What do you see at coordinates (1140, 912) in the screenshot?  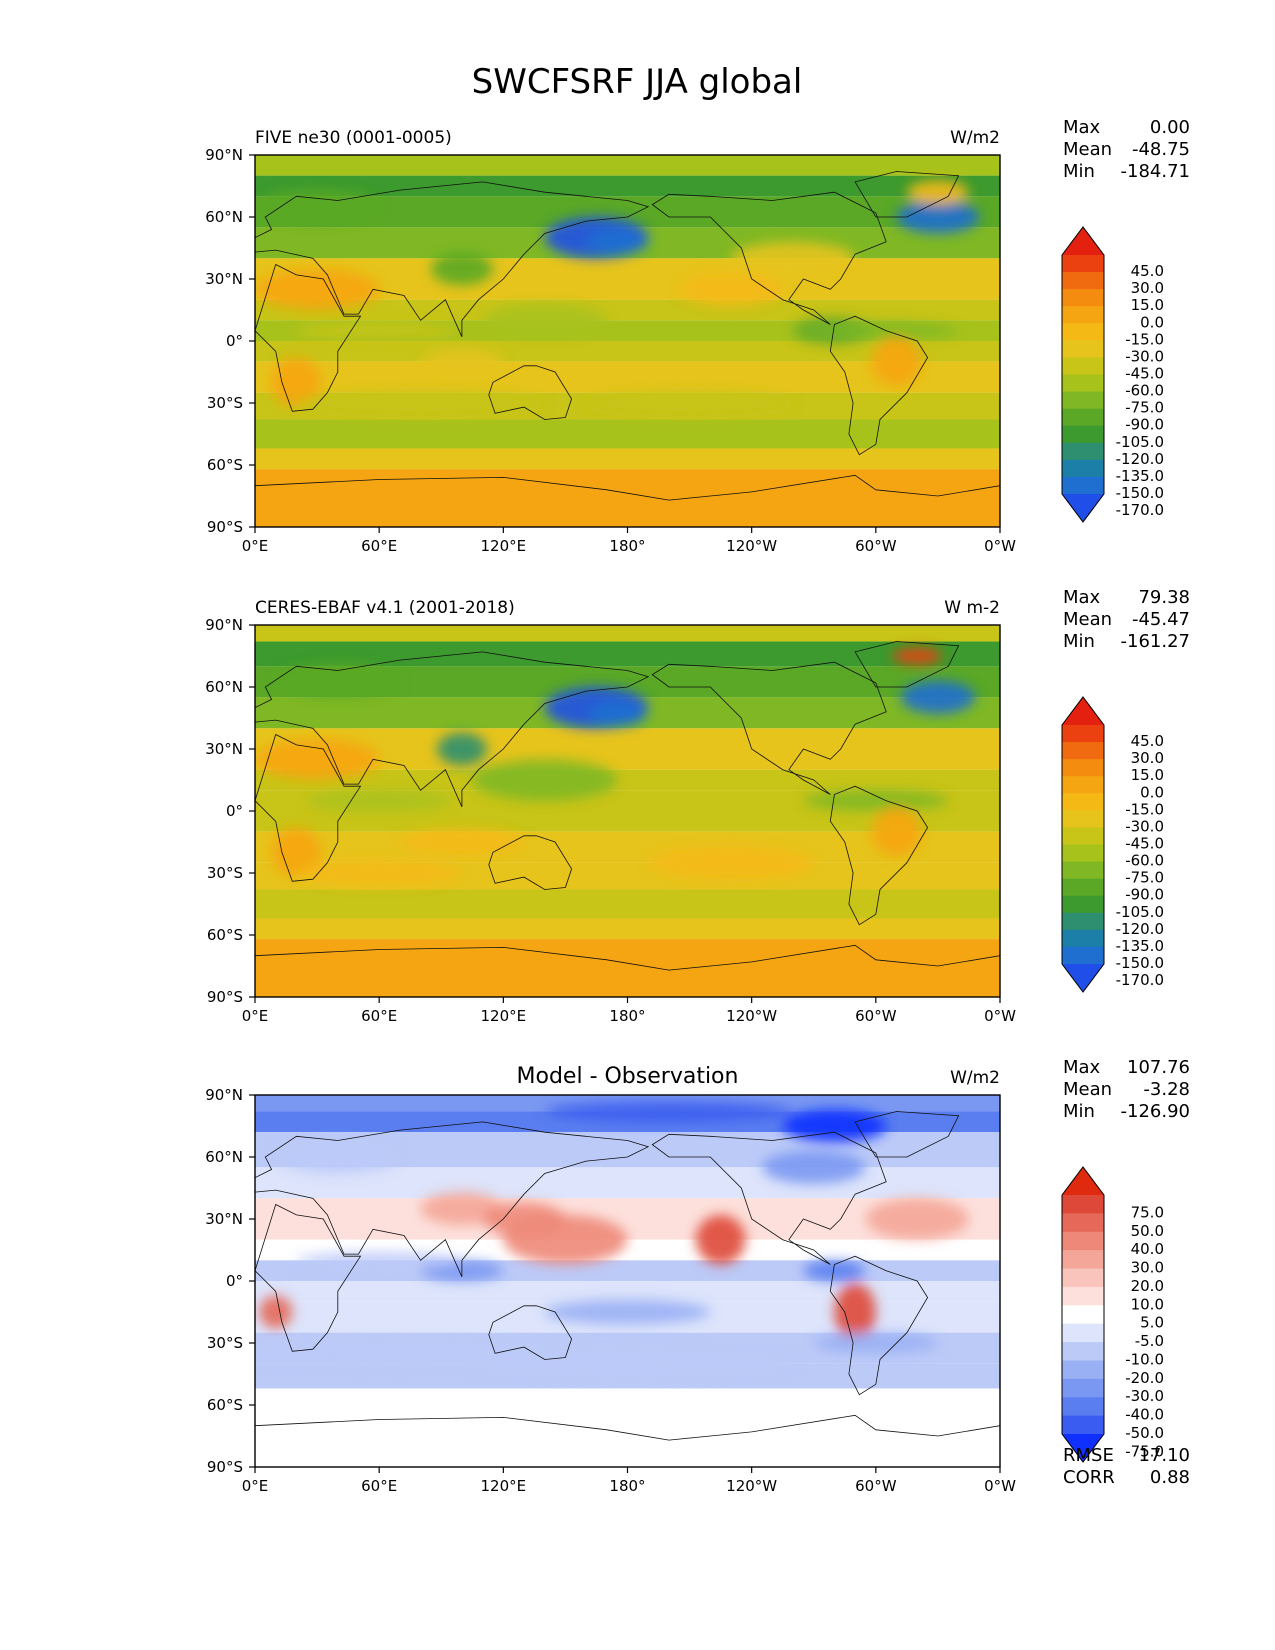 I see `colorbar-label: -105.0` at bounding box center [1140, 912].